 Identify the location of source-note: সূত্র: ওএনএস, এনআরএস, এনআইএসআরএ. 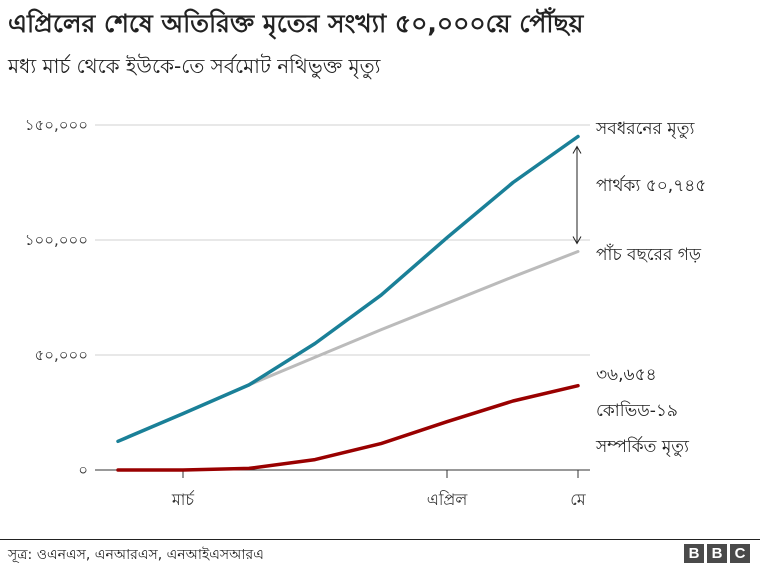
(136, 555).